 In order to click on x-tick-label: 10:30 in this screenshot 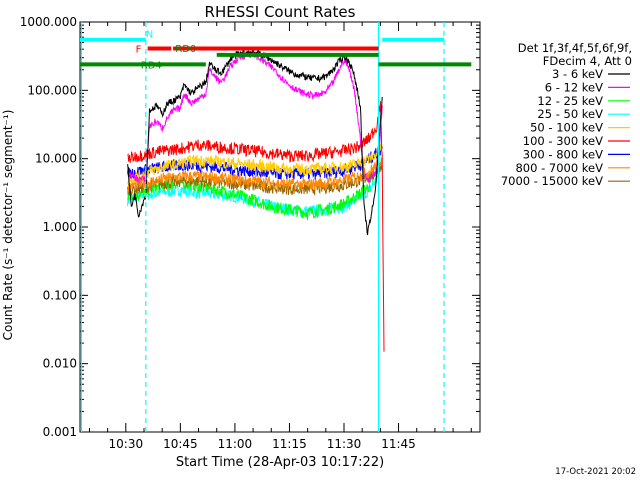, I will do `click(126, 444)`.